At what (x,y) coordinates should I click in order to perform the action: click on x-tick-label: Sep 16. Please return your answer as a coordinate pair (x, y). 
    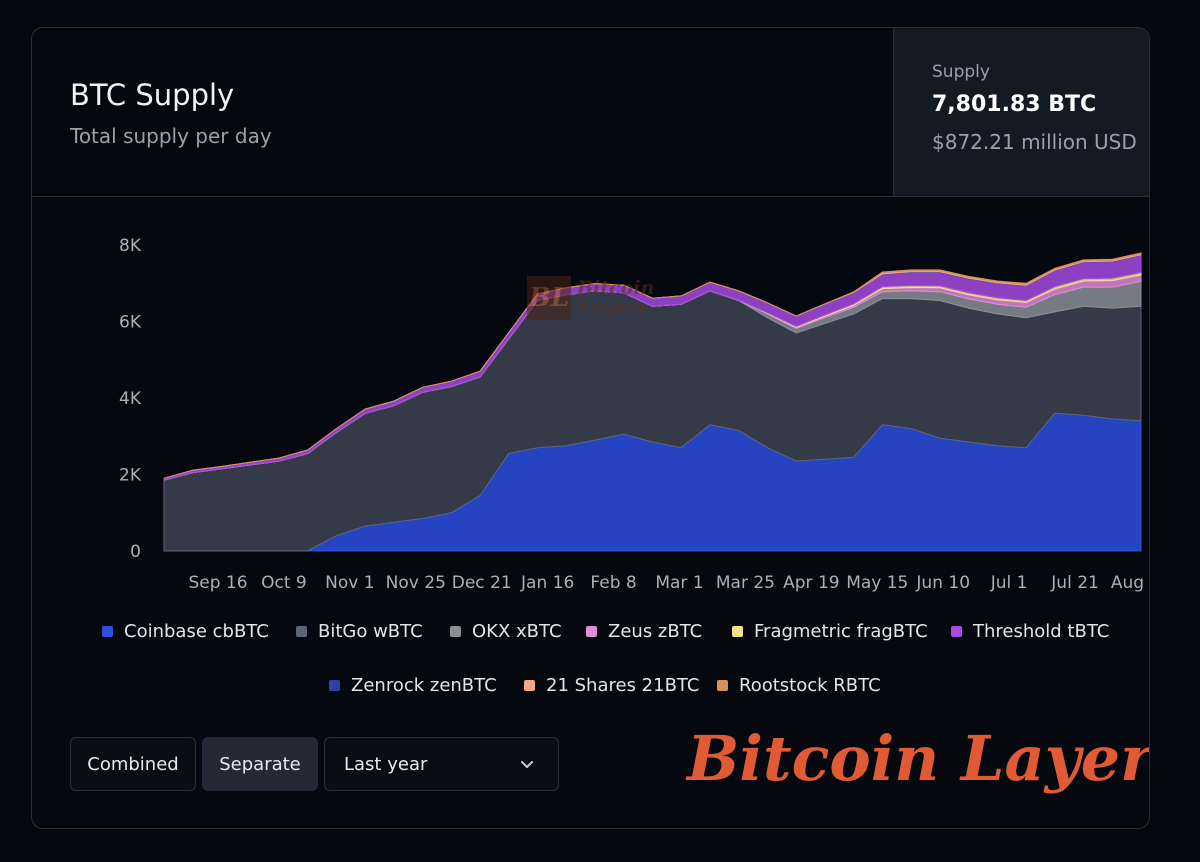
    Looking at the image, I should click on (217, 583).